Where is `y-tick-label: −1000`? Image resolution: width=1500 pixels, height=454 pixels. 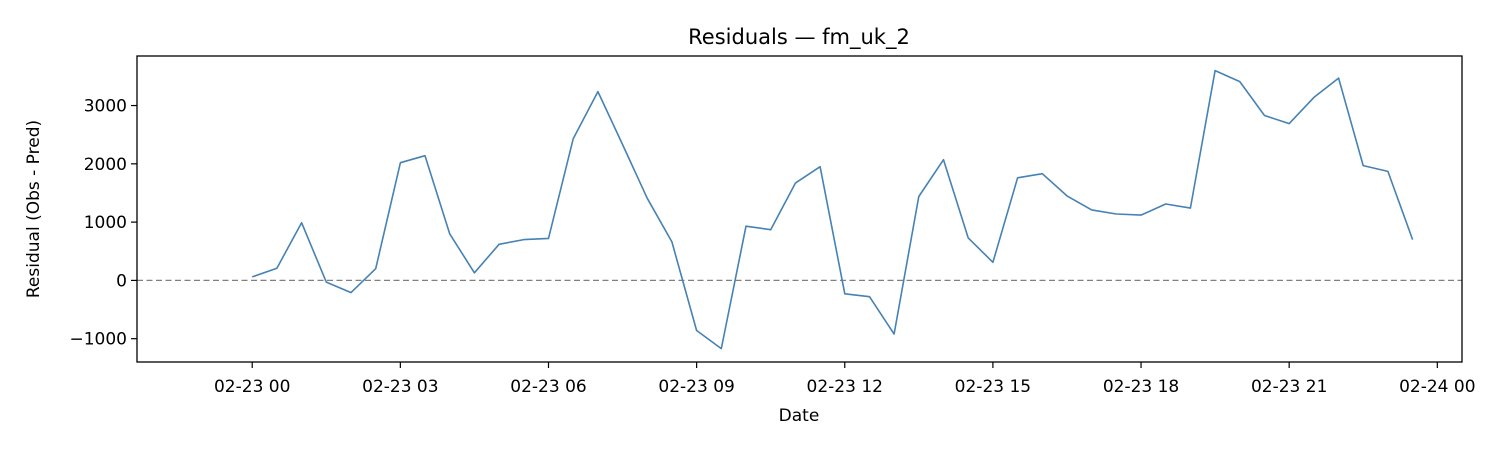 y-tick-label: −1000 is located at coordinates (98, 340).